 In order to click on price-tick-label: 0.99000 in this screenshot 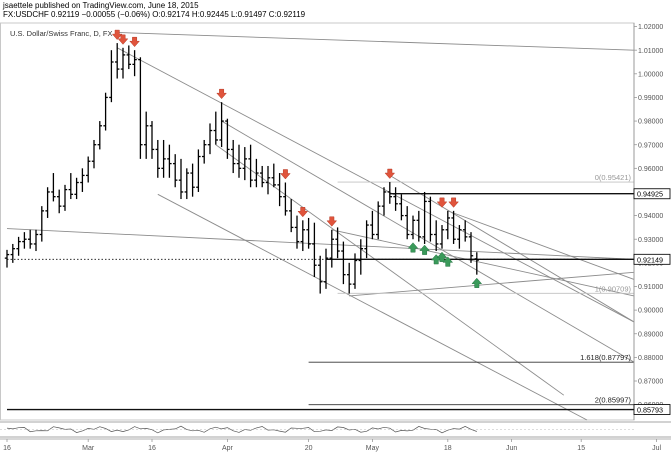, I will do `click(650, 98)`.